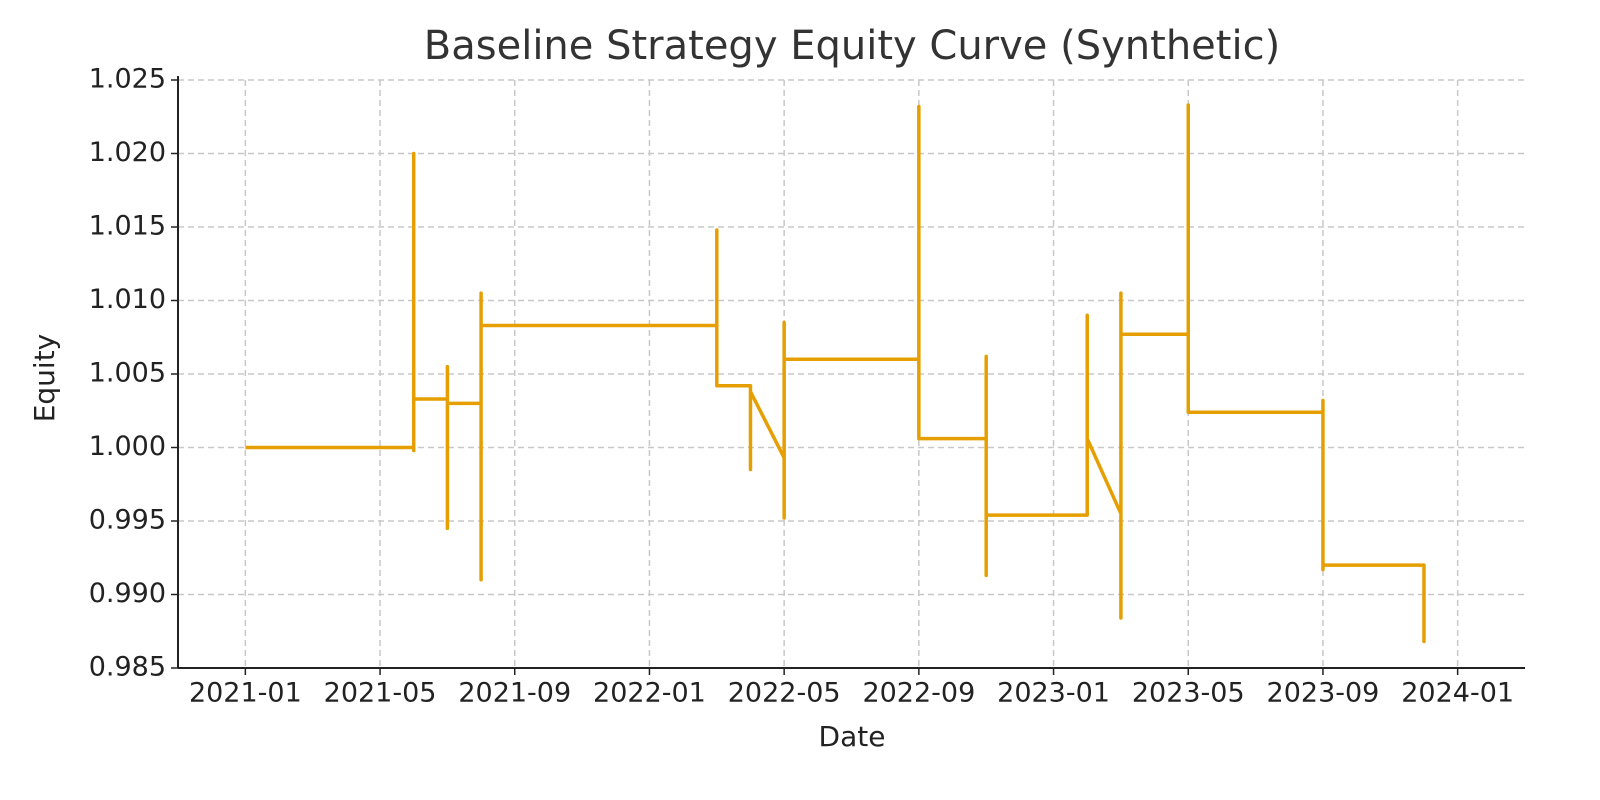 The height and width of the screenshot is (800, 1600). Describe the element at coordinates (127, 667) in the screenshot. I see `y-tick-label: 0.985` at that location.